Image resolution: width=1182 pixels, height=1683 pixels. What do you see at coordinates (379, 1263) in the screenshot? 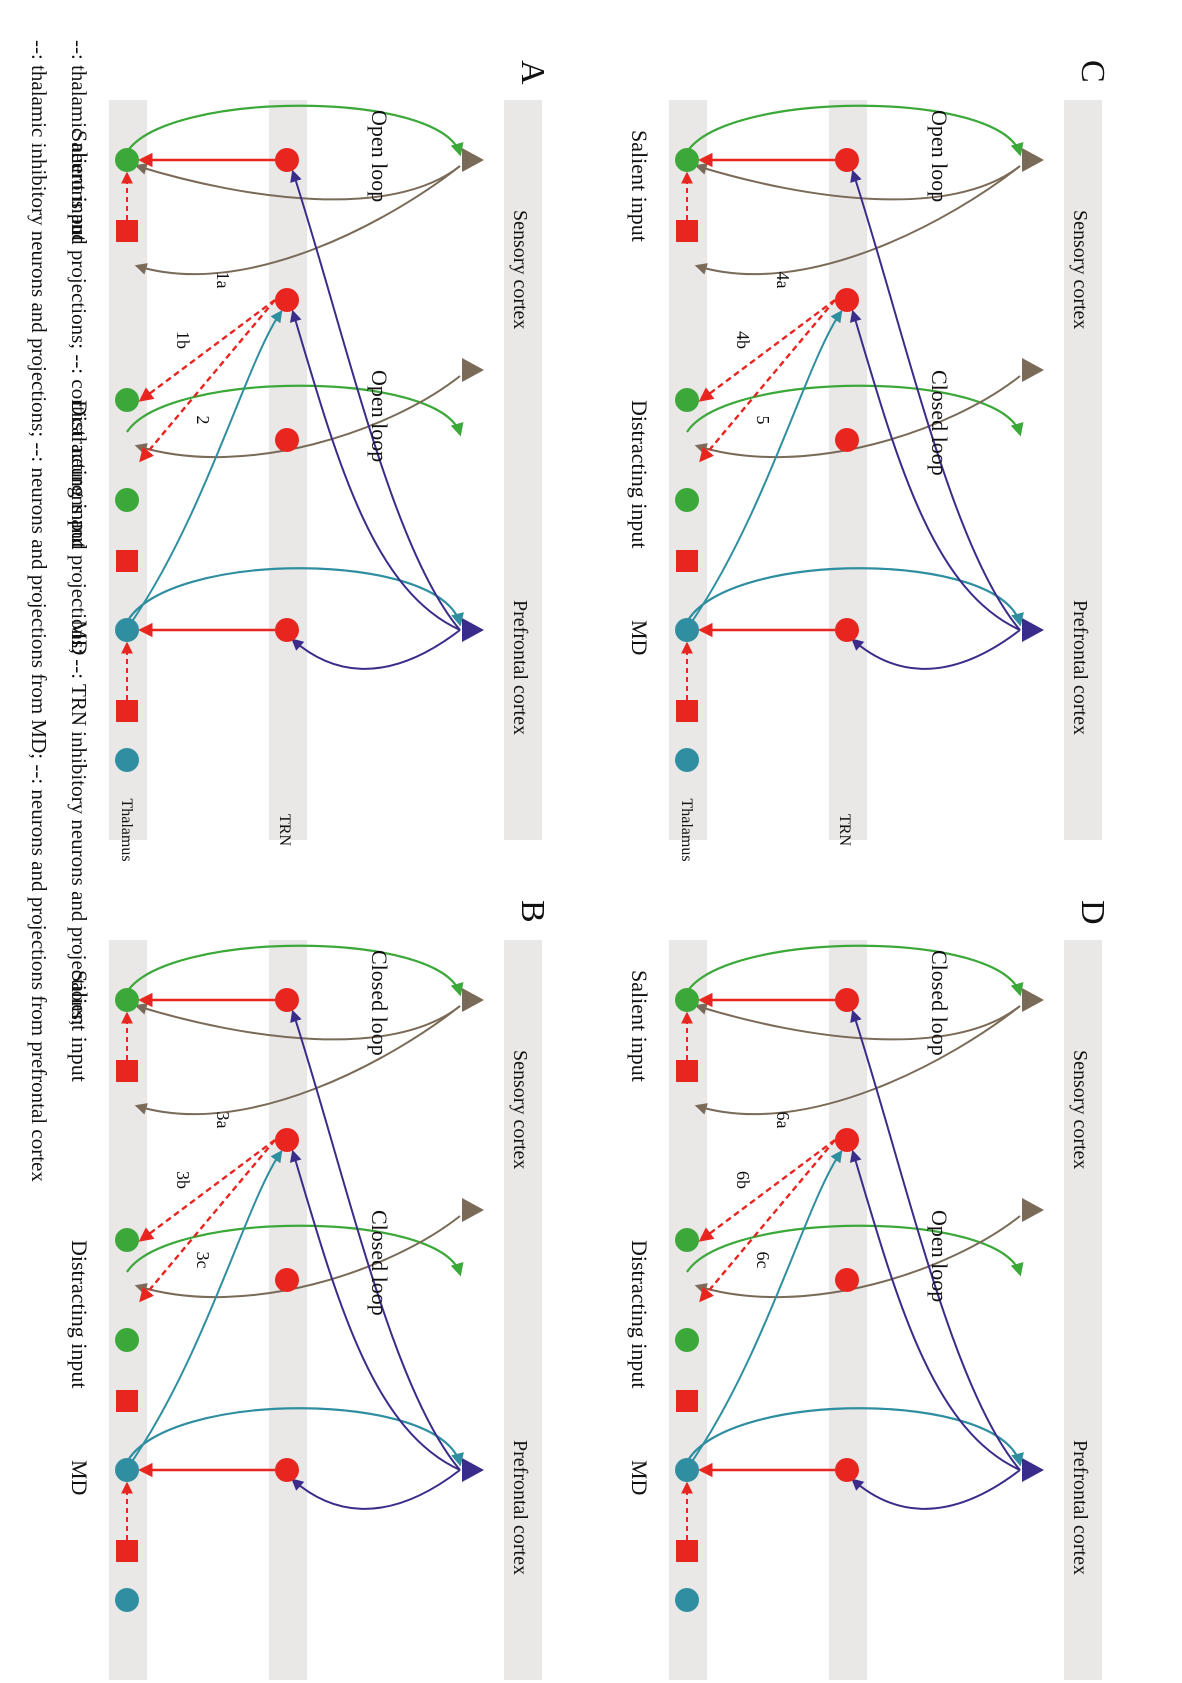
I see `loop-label-2: Closed loop` at bounding box center [379, 1263].